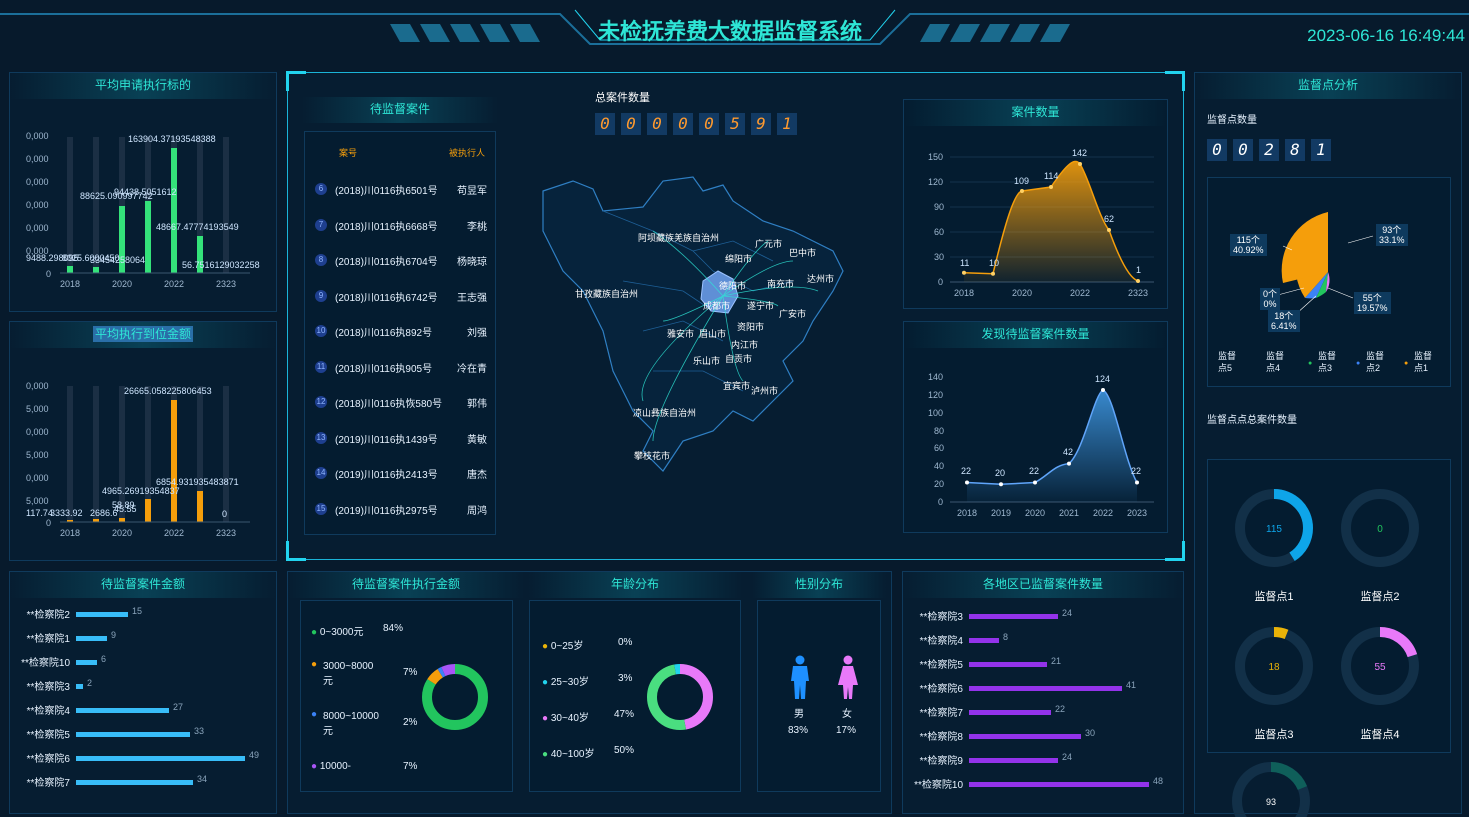 The height and width of the screenshot is (817, 1469). I want to click on person-name: 冷在青, so click(472, 369).